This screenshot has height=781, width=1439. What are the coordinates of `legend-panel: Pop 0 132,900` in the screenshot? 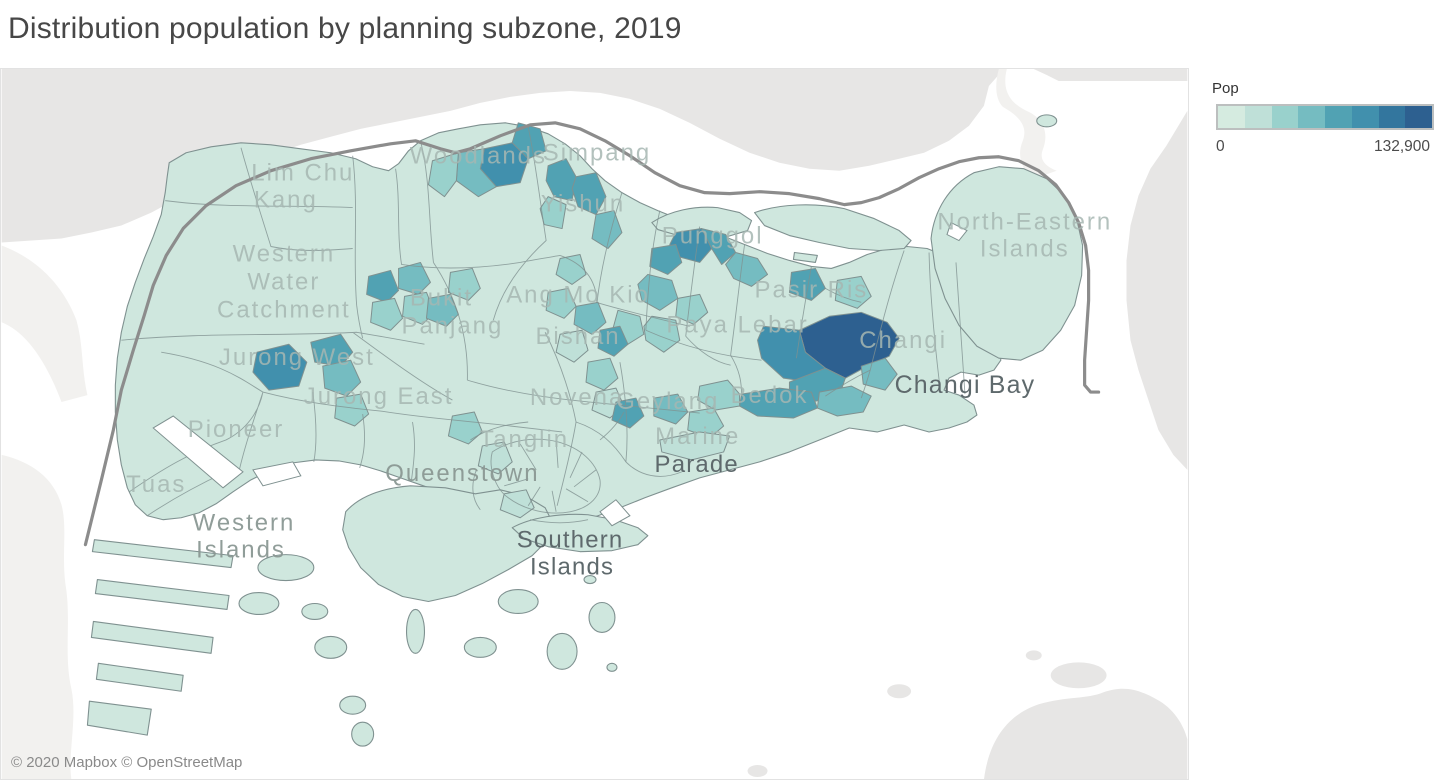 It's located at (1323, 118).